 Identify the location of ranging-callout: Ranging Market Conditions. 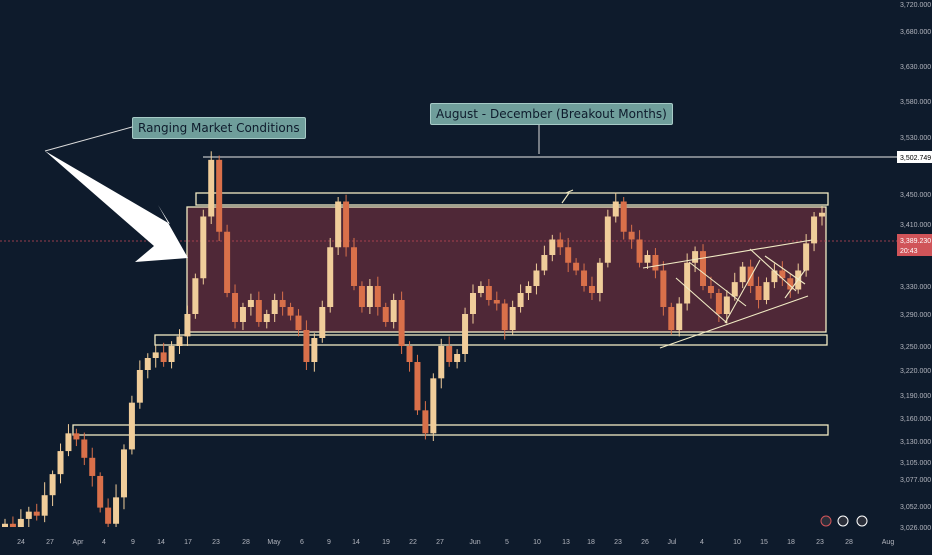
(219, 128).